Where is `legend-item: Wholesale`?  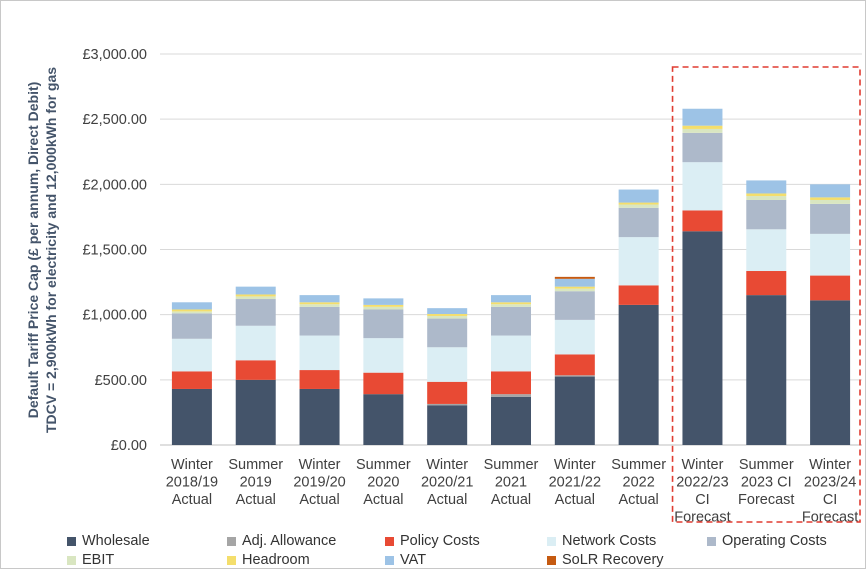 legend-item: Wholesale is located at coordinates (108, 541).